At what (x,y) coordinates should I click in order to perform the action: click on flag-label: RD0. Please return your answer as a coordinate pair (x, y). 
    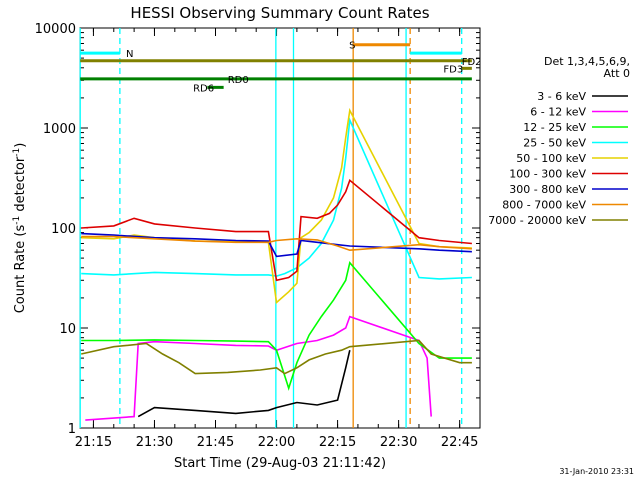
    Looking at the image, I should click on (238, 80).